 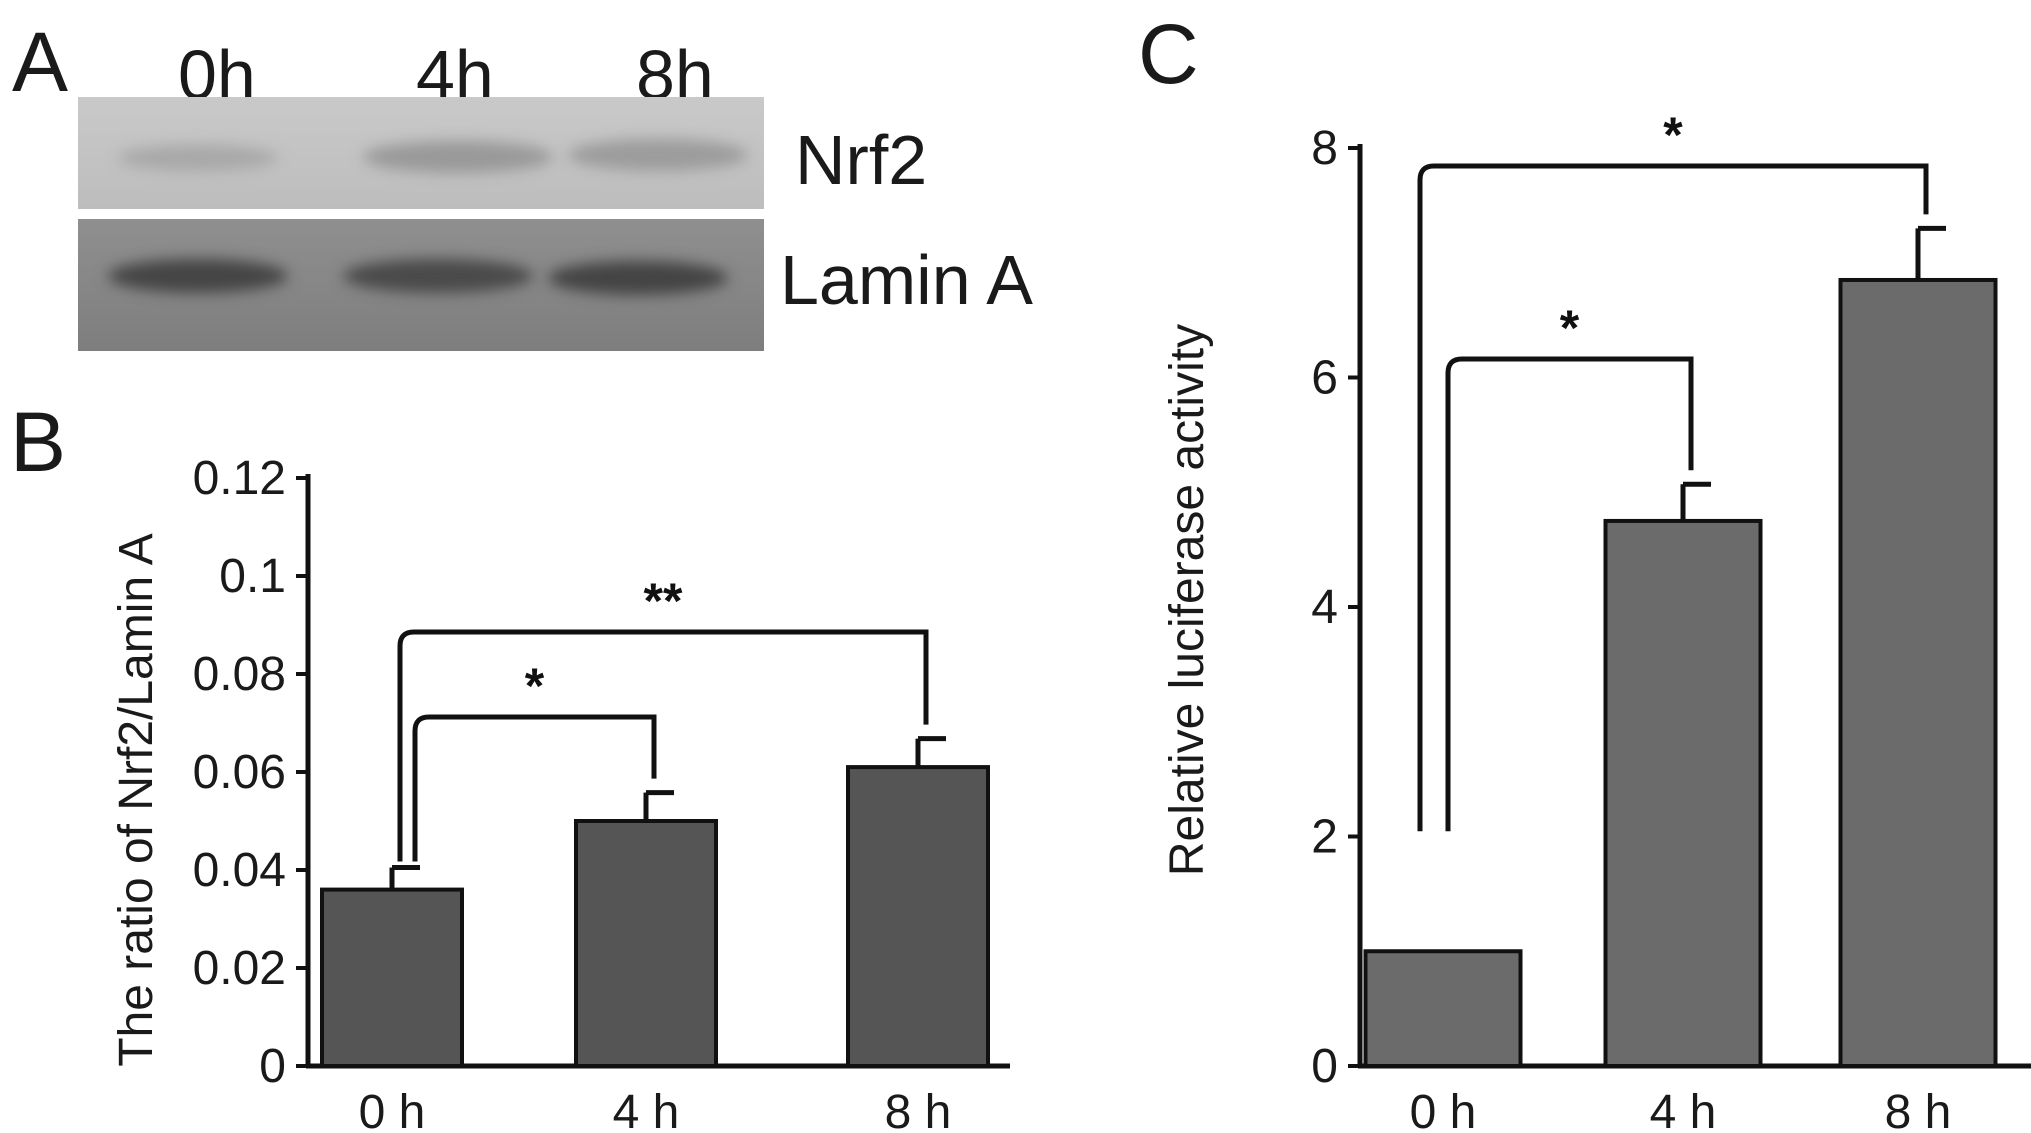 I want to click on blot-strip-lamin-a, so click(x=421, y=285).